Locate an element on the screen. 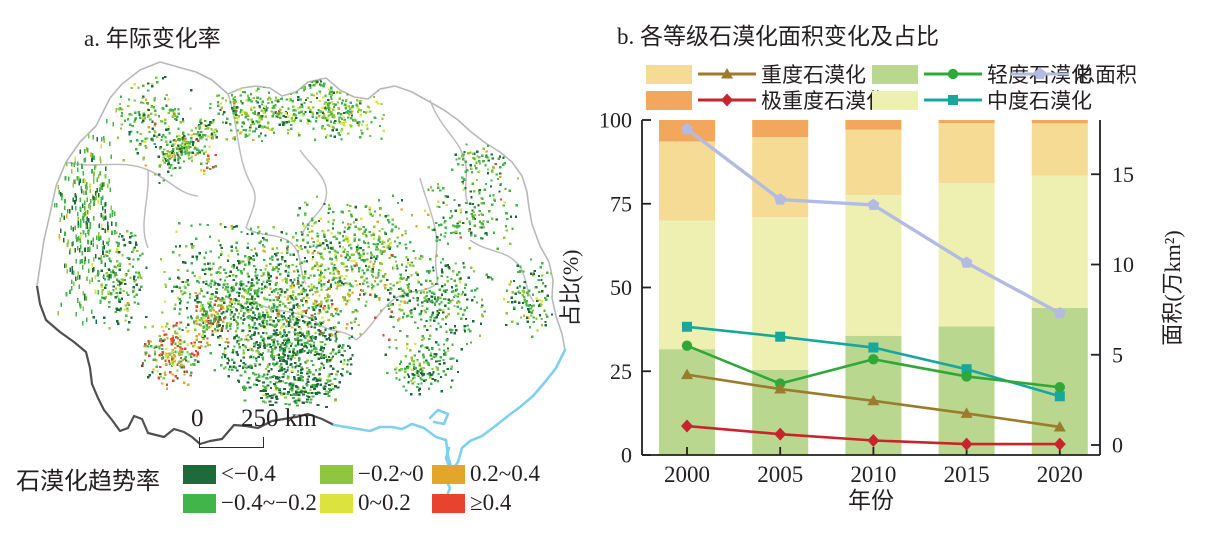  chart-legend-item-3: 极重度石漠化 is located at coordinates (766, 100).